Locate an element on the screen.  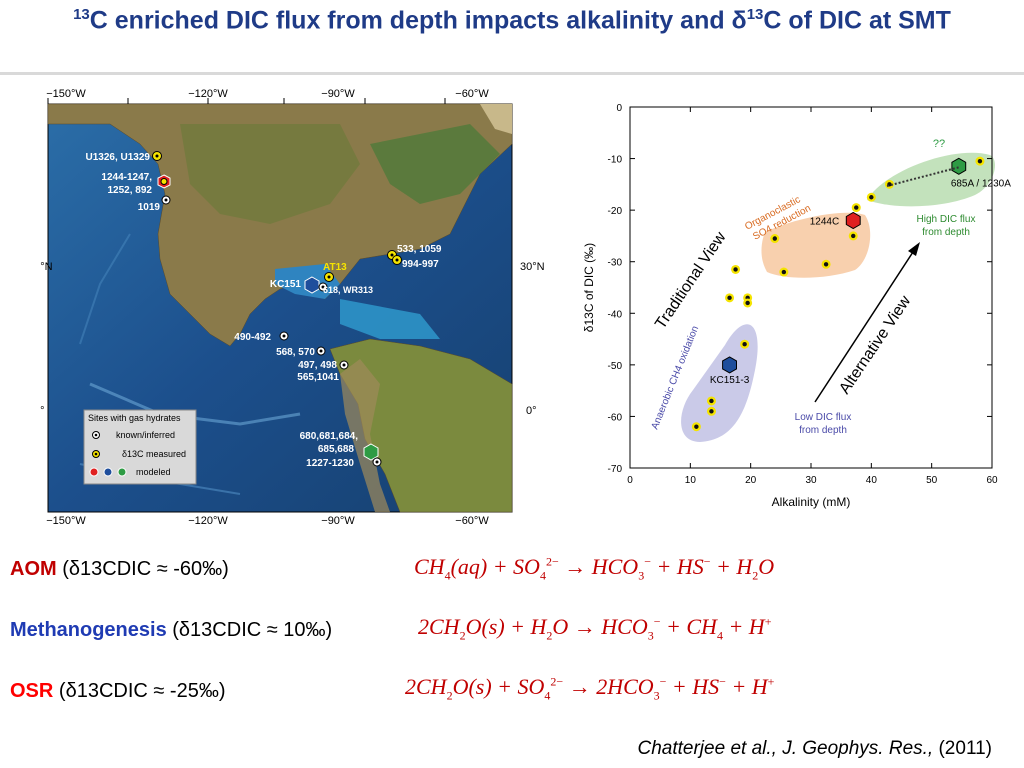
osr-value: (δ13CDIC ≈ -25‰) is located at coordinates (142, 691).